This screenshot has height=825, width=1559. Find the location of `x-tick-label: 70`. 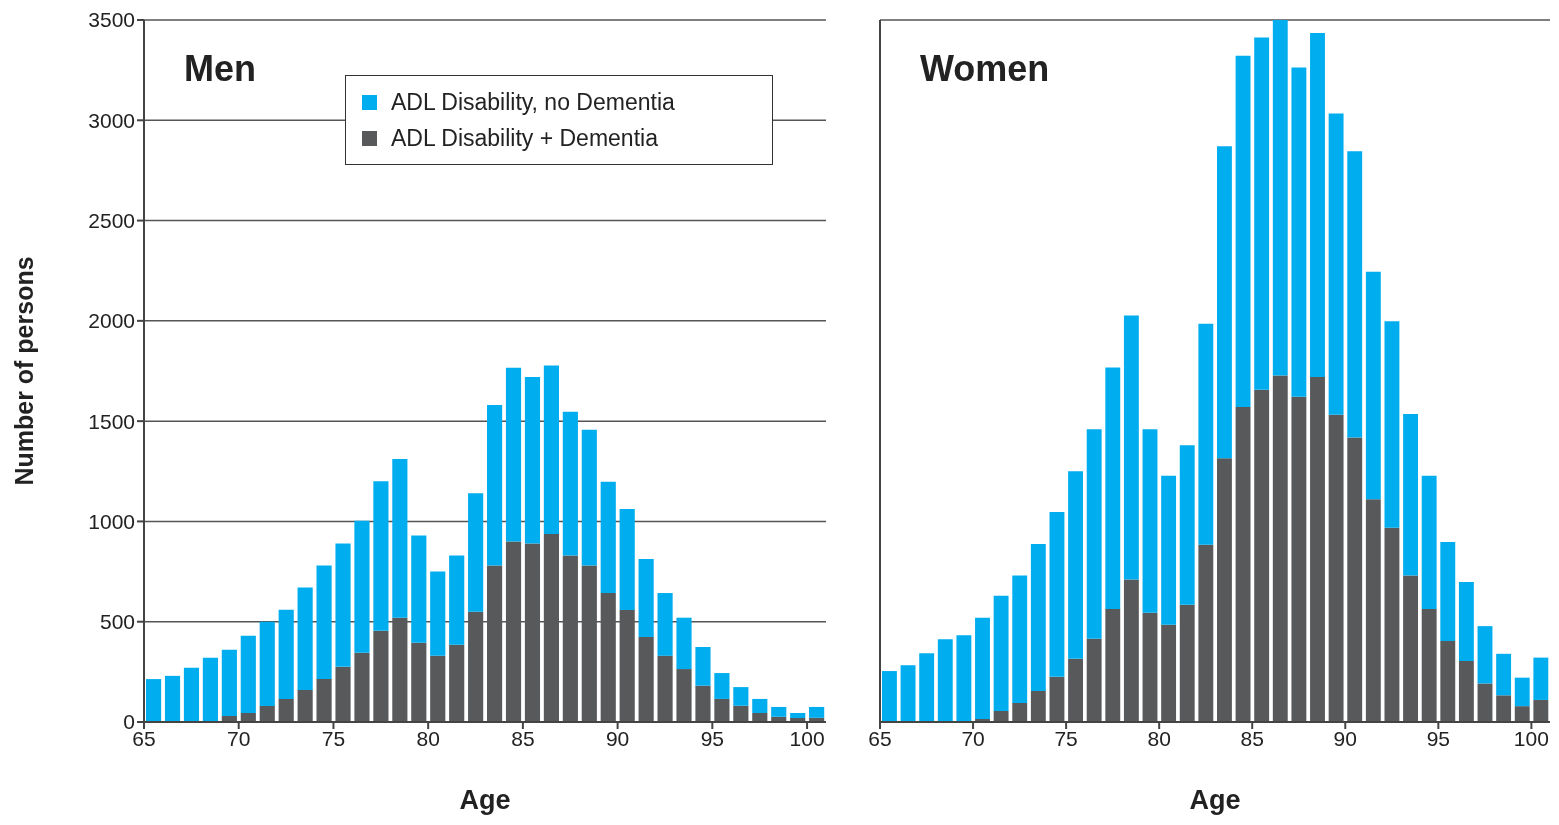

x-tick-label: 70 is located at coordinates (973, 738).